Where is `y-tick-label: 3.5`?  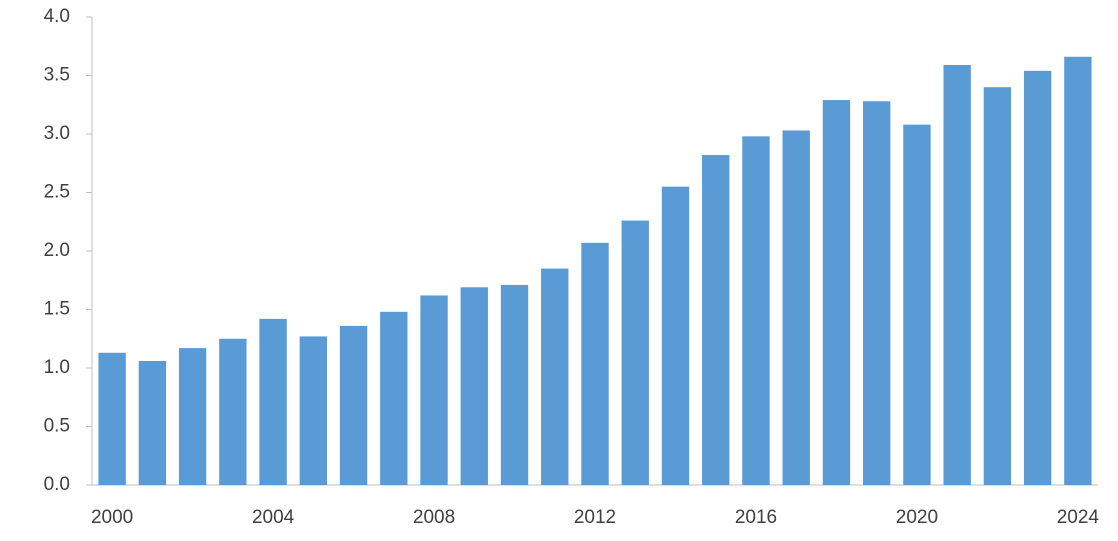 y-tick-label: 3.5 is located at coordinates (57, 75).